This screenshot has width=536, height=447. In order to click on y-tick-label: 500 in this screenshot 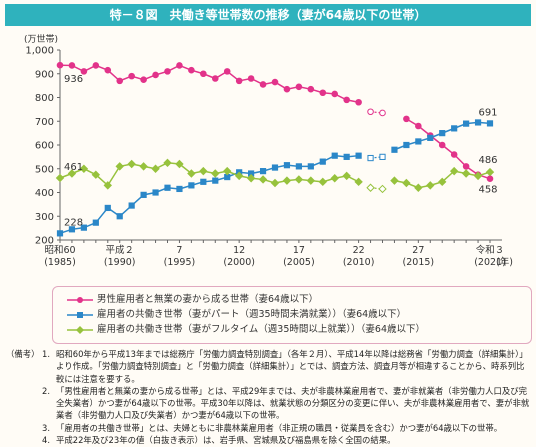, I will do `click(44, 169)`.